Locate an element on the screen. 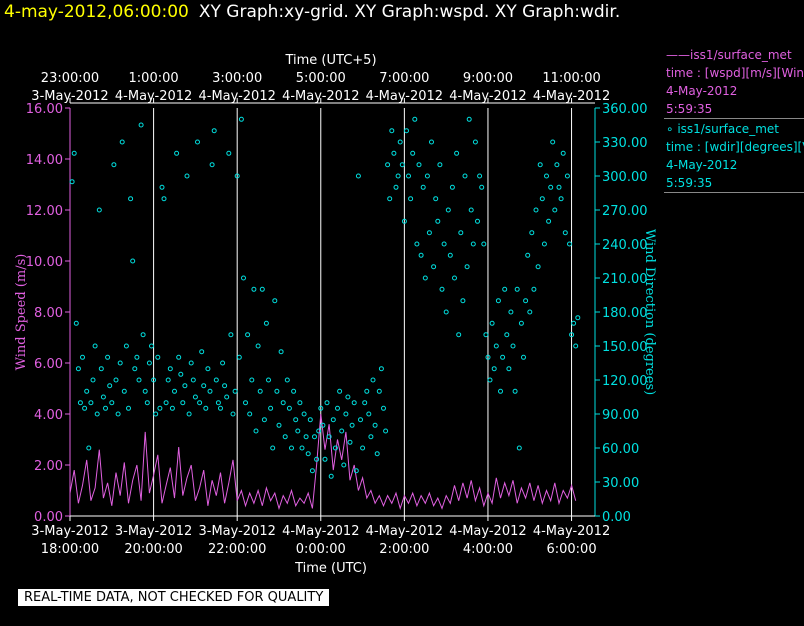  quality-warning-banner: REAL-TIME DATA, NOT CHECKED FOR QUALITY is located at coordinates (174, 597).